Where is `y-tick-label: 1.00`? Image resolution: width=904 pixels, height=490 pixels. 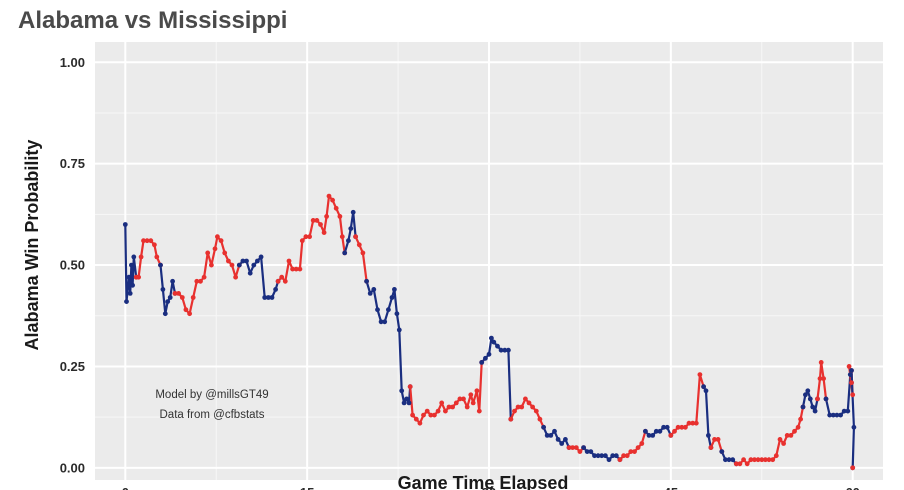 y-tick-label: 1.00 is located at coordinates (72, 62).